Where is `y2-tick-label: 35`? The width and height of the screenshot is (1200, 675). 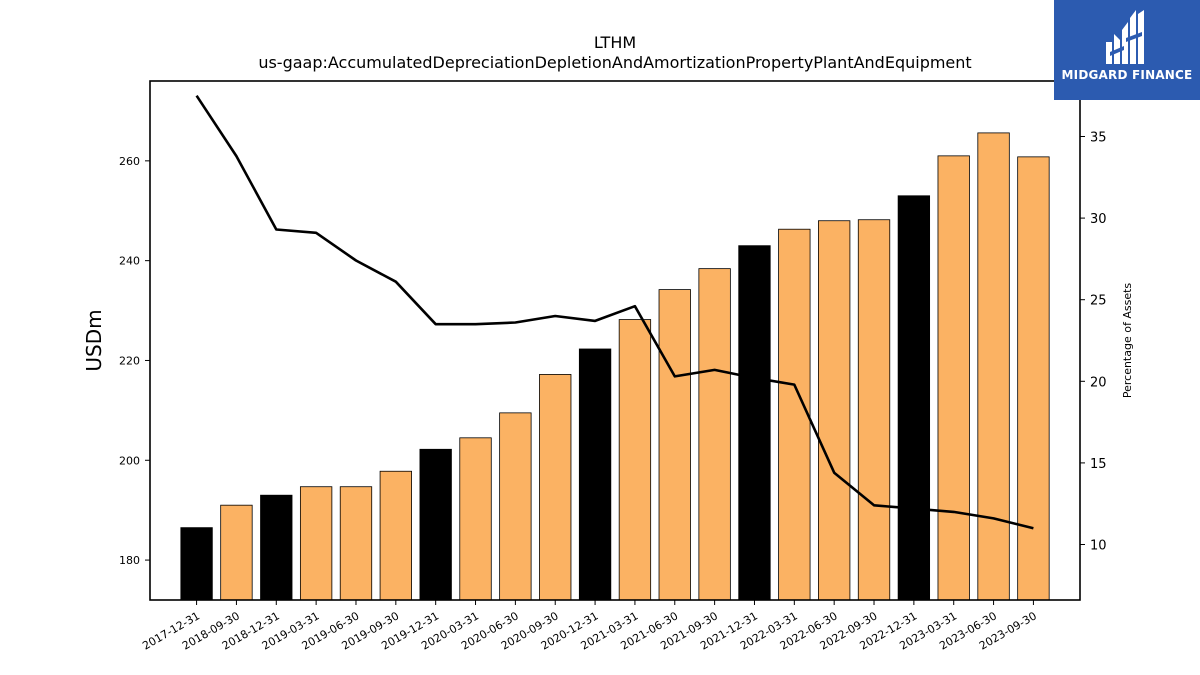 y2-tick-label: 35 is located at coordinates (1098, 137).